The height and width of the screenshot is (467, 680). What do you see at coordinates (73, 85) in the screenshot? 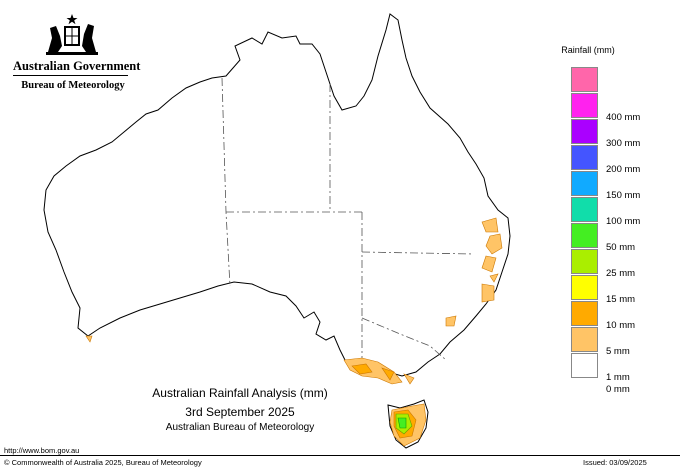
I see `agency-name: Bureau of Meteorology` at bounding box center [73, 85].